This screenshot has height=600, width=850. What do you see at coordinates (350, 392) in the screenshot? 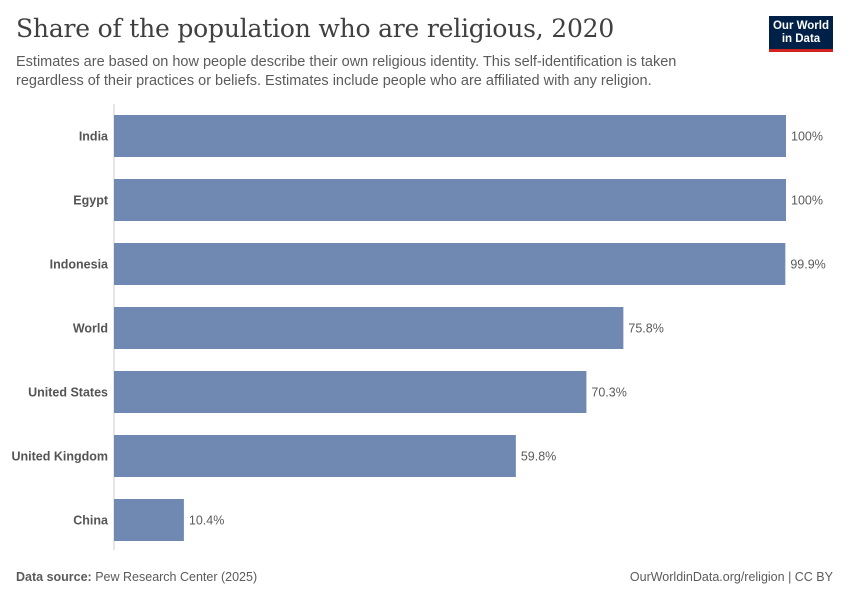
I see `bar-united-states` at bounding box center [350, 392].